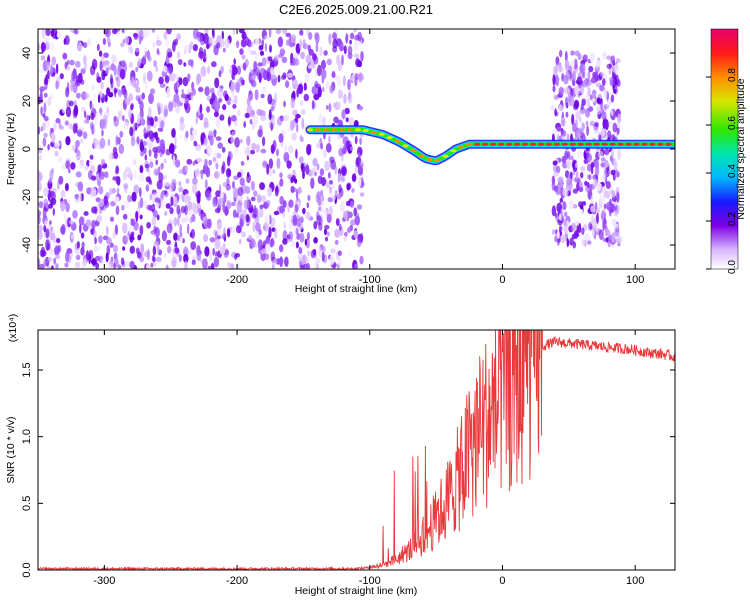 This screenshot has width=750, height=600. I want to click on snr-y-multiplier: (x10⁴), so click(13, 328).